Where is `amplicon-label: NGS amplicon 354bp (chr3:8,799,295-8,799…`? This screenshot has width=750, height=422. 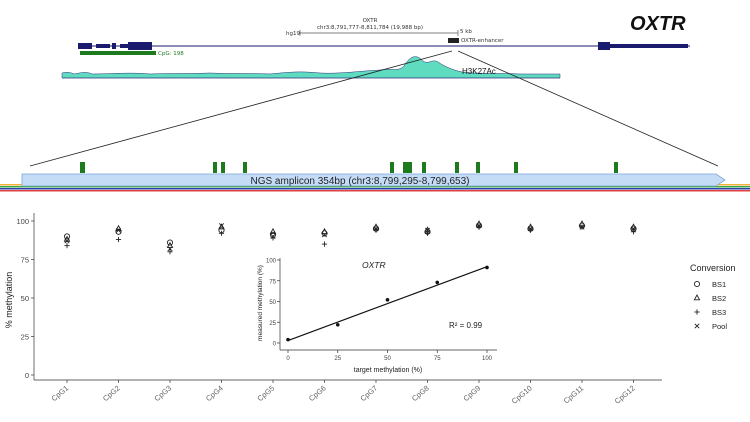 amplicon-label: NGS amplicon 354bp (chr3:8,799,295-8,799… is located at coordinates (359, 181).